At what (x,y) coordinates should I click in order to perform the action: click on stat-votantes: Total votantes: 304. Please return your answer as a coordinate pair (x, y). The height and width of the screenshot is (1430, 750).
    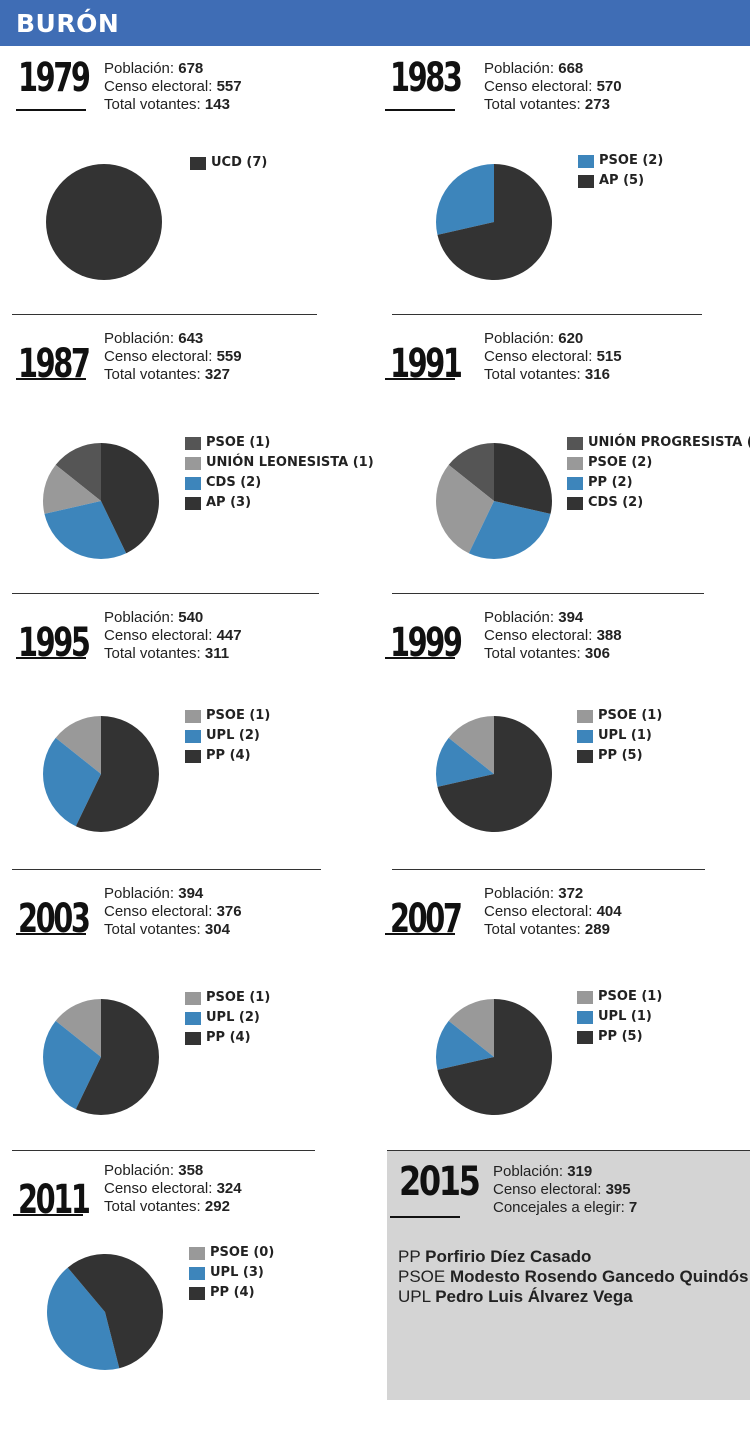
    Looking at the image, I should click on (173, 930).